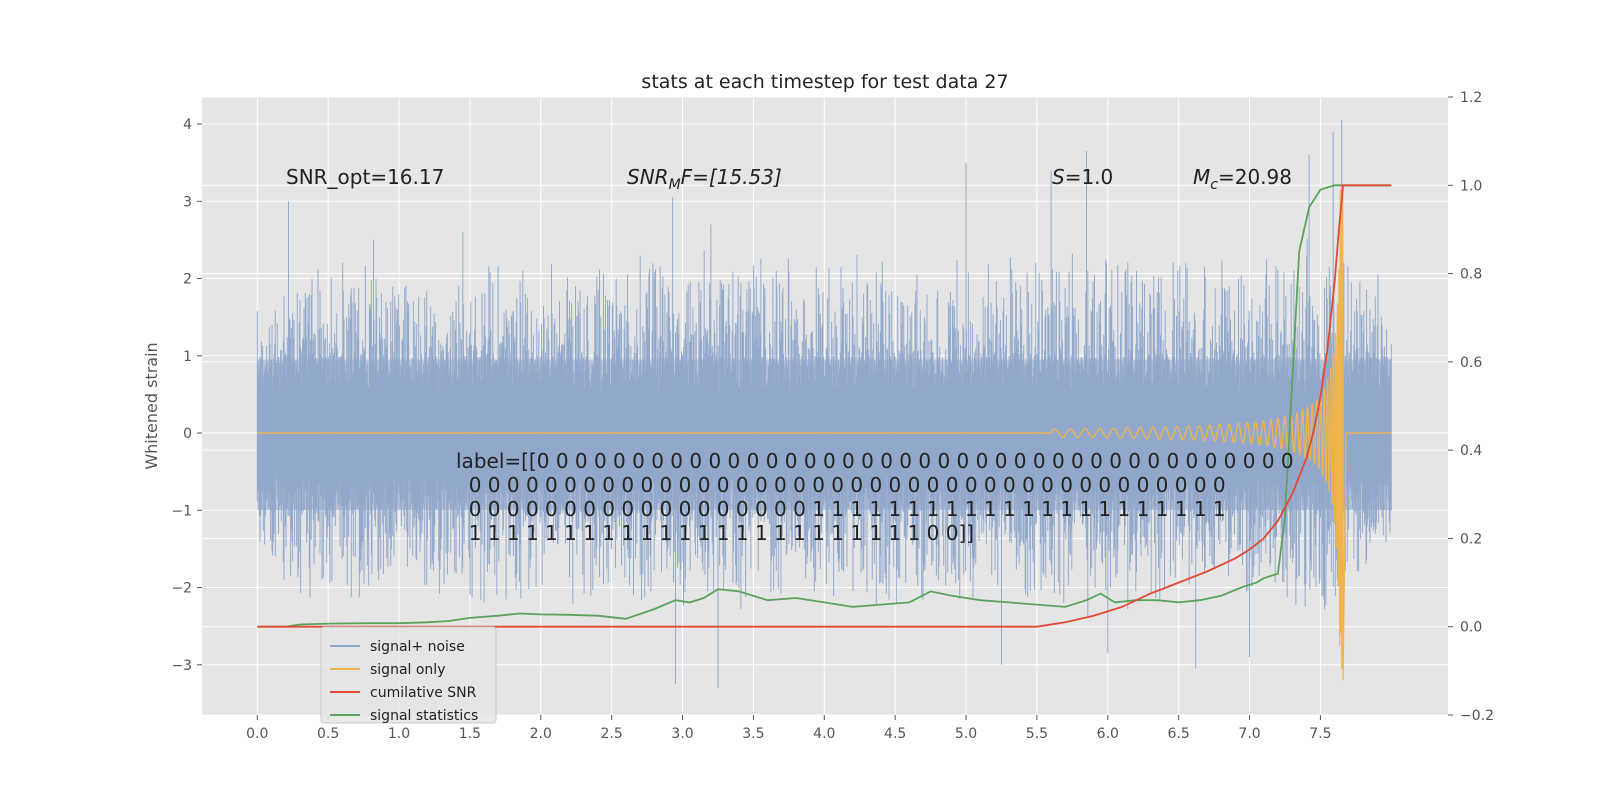 The height and width of the screenshot is (800, 1600). I want to click on y2-tick-label: −0.2, so click(1477, 716).